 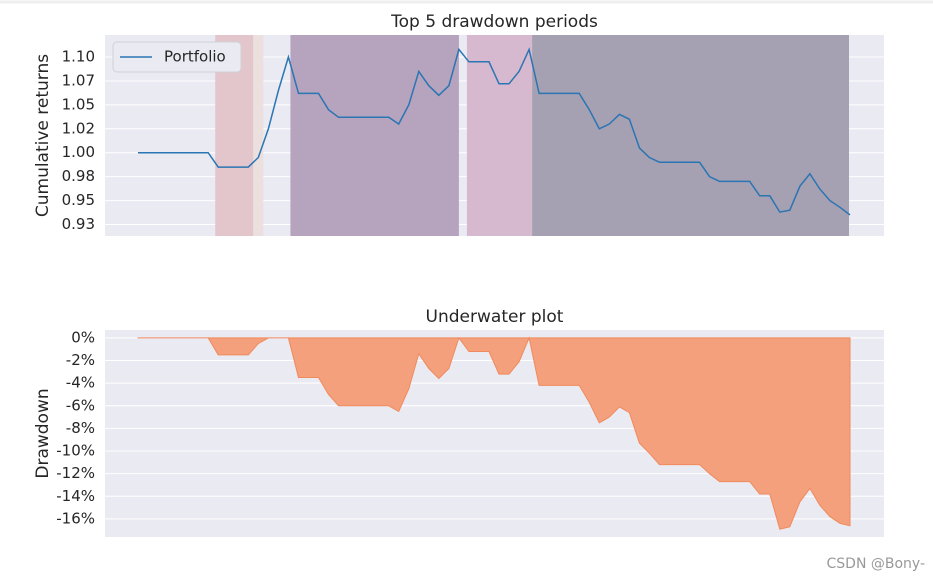 What do you see at coordinates (80, 360) in the screenshot?
I see `y-tick-label: -2%` at bounding box center [80, 360].